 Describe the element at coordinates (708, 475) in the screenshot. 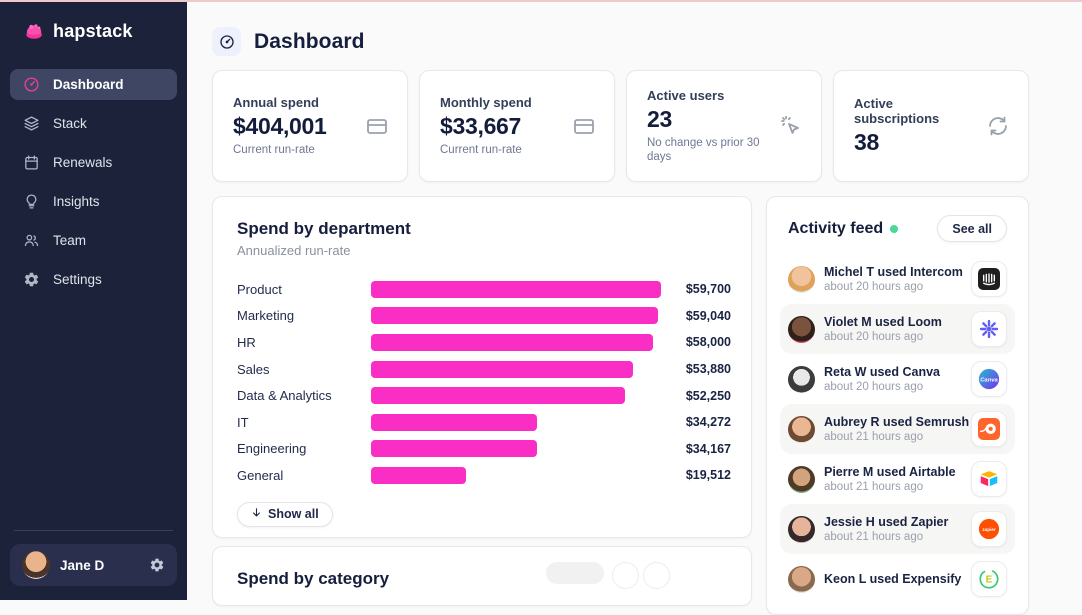

I see `chart-value-label: $19,512` at that location.